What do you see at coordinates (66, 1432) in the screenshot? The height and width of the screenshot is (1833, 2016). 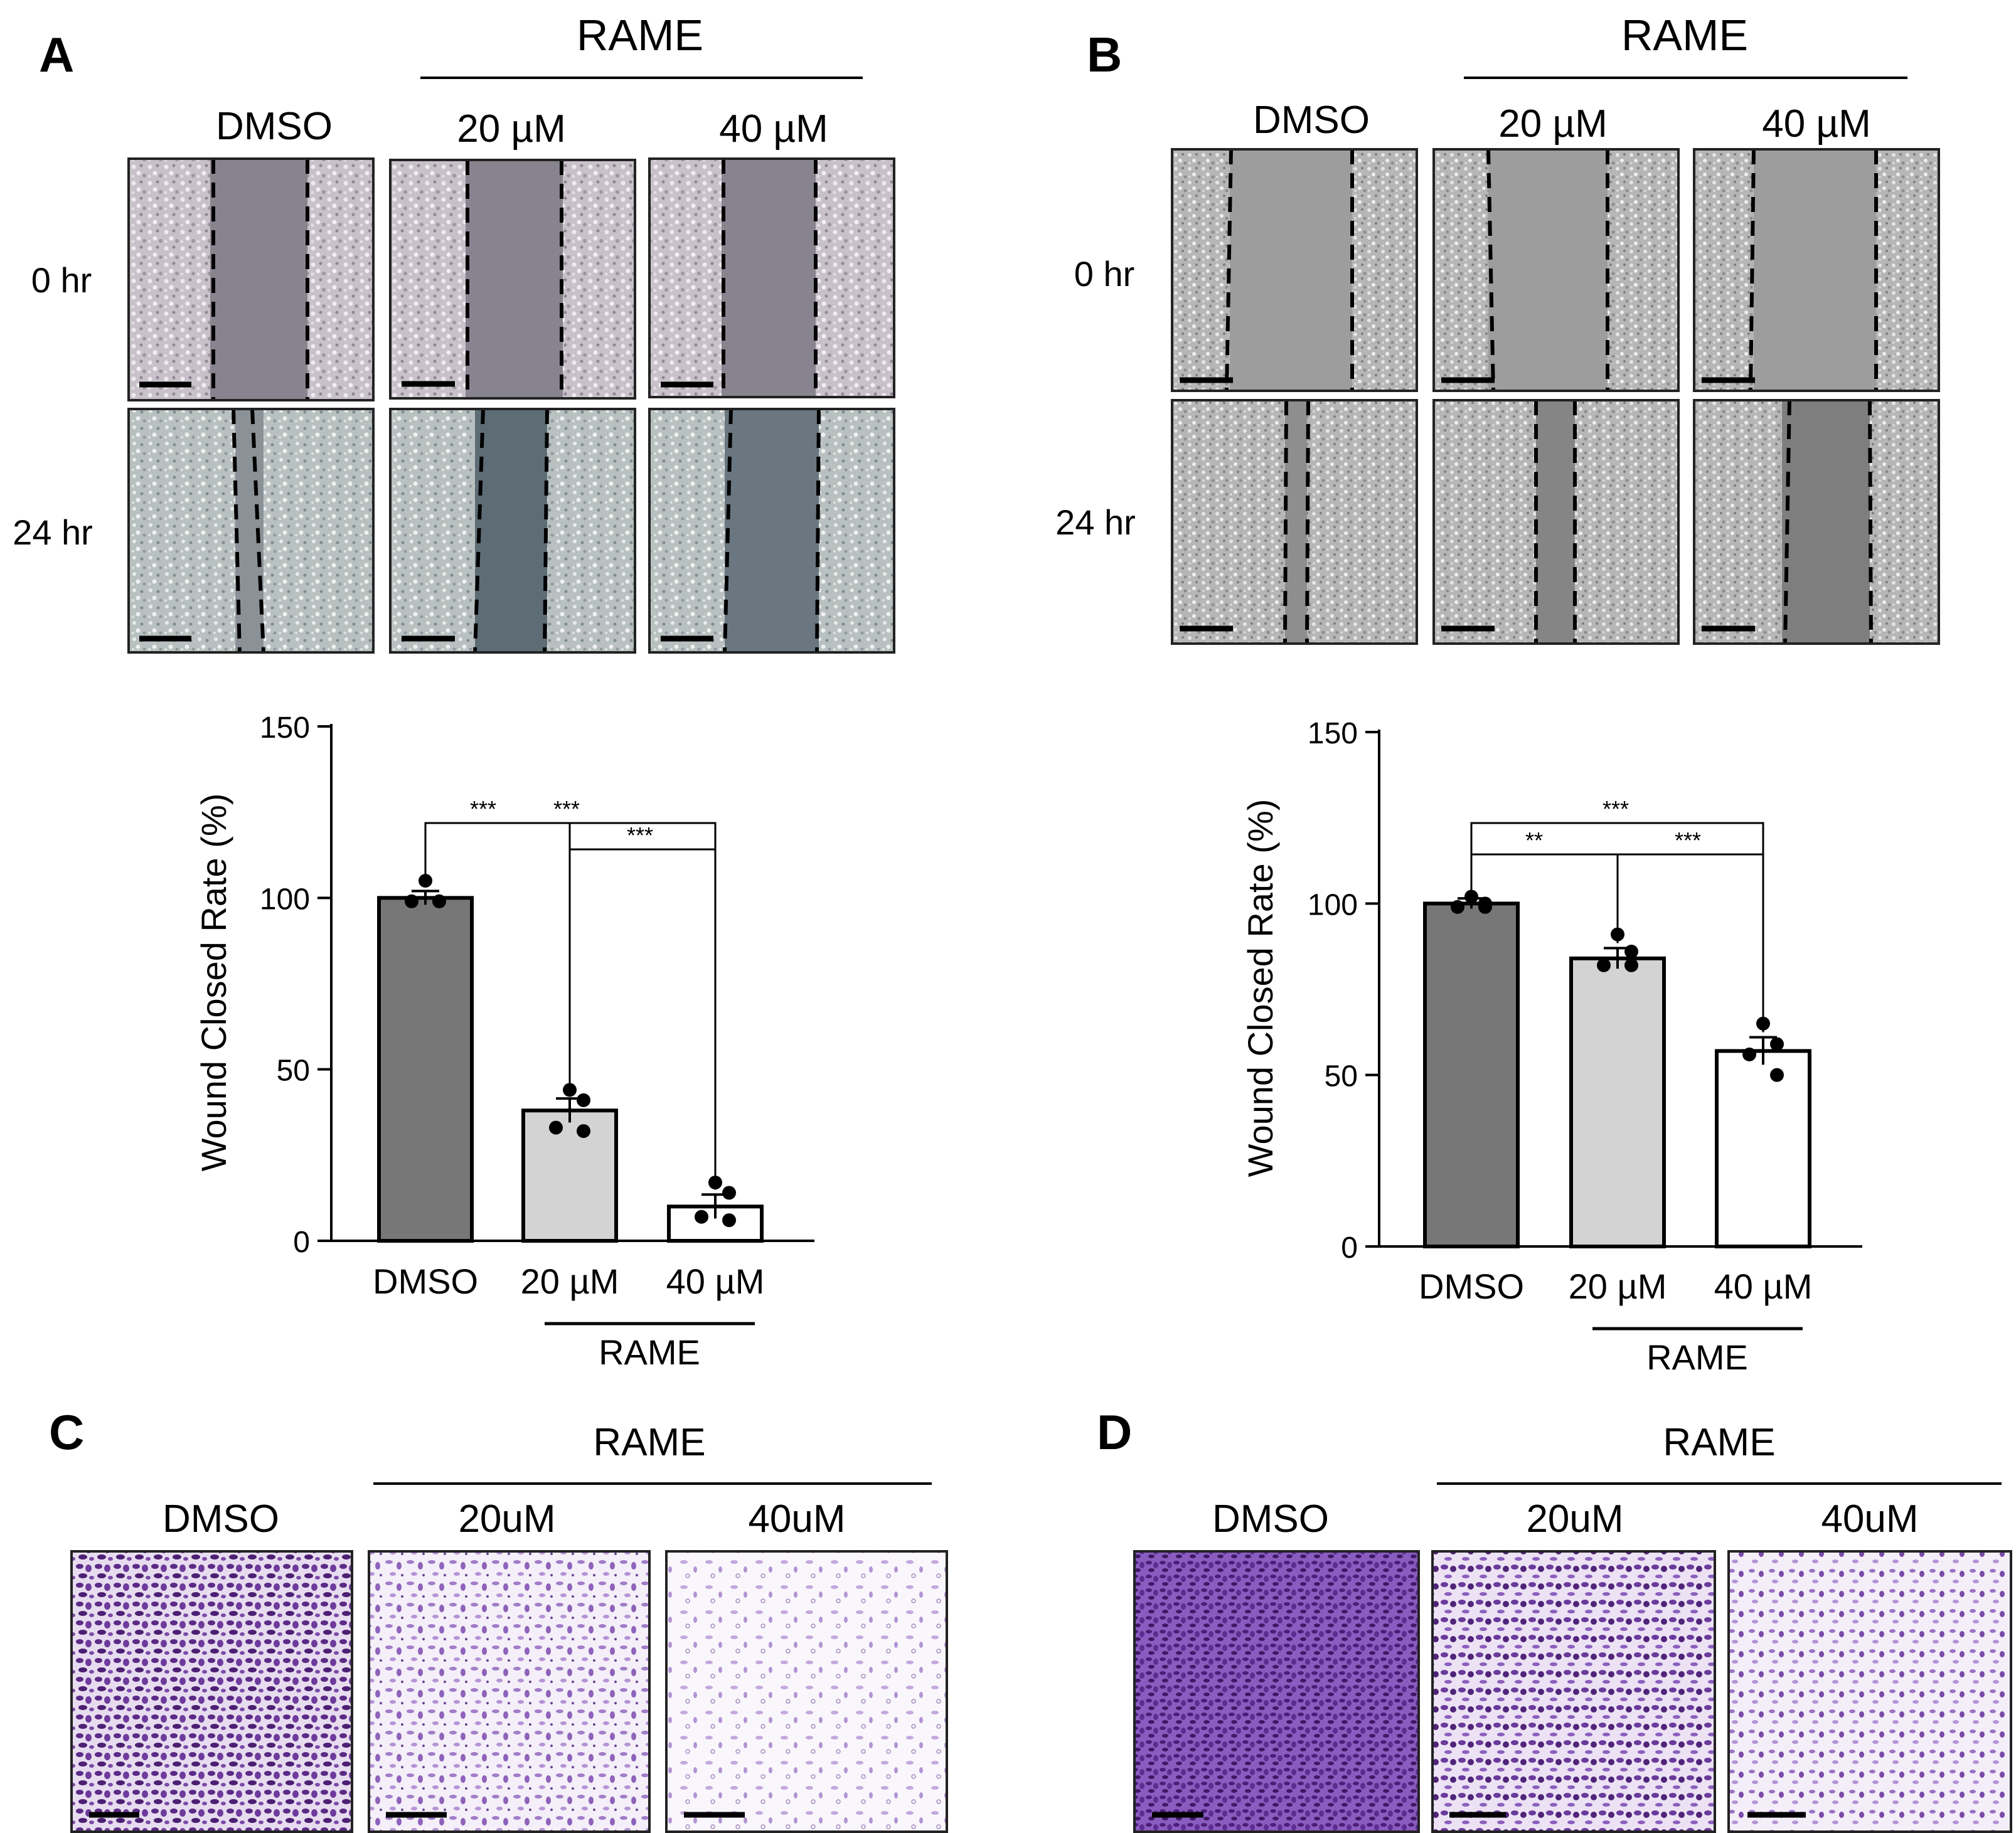 I see `panel-letter-c: C` at bounding box center [66, 1432].